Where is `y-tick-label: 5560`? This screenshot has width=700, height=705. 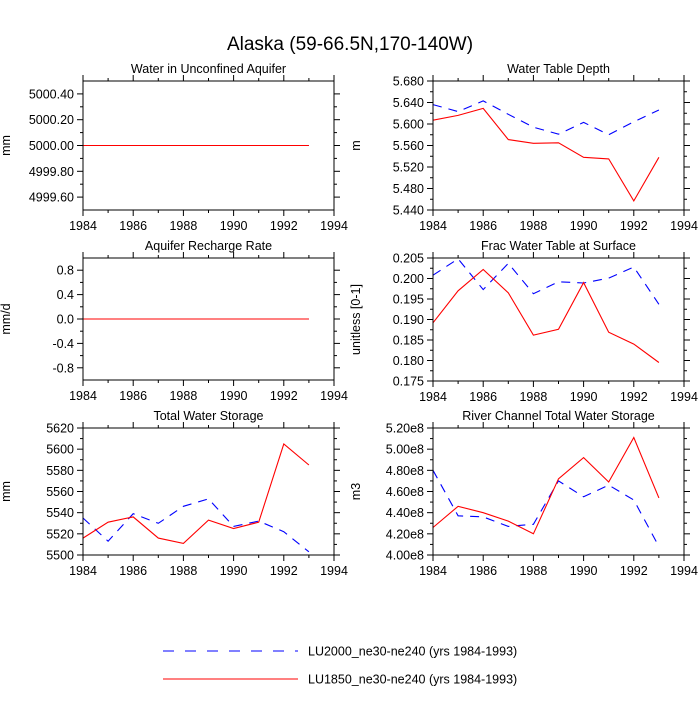
y-tick-label: 5560 is located at coordinates (60, 492).